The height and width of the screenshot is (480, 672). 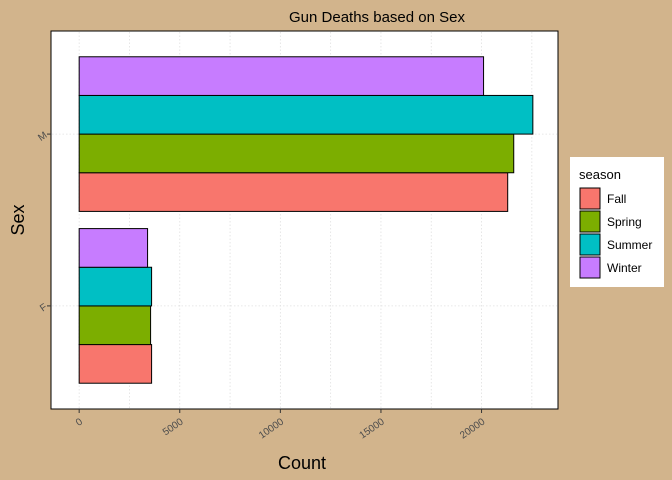 I want to click on x-tick-label: 20000, so click(x=472, y=428).